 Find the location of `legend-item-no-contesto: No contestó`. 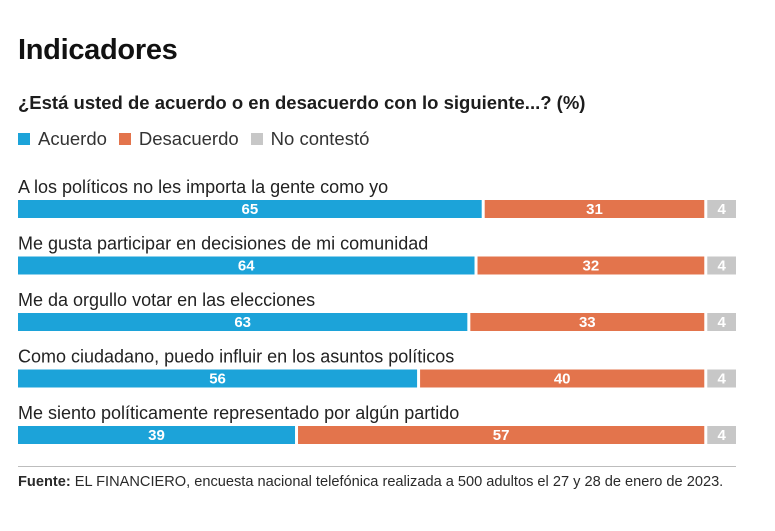

legend-item-no-contesto: No contestó is located at coordinates (310, 139).